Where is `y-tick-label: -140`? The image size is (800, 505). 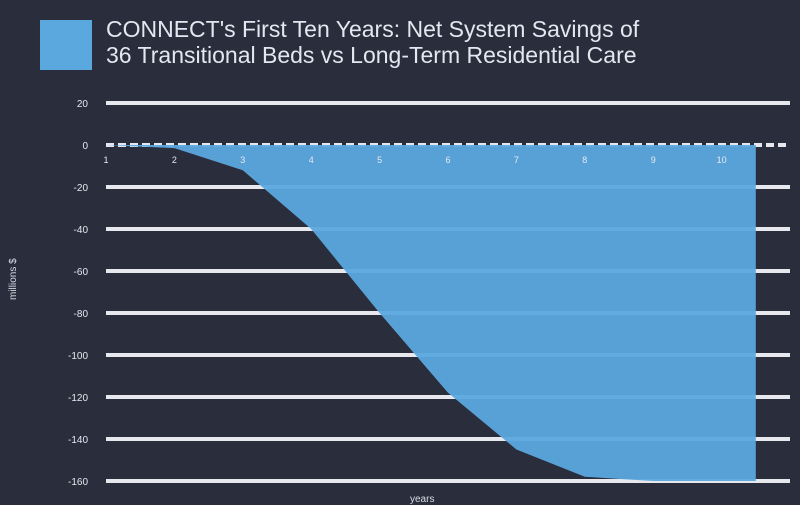
y-tick-label: -140 is located at coordinates (78, 440).